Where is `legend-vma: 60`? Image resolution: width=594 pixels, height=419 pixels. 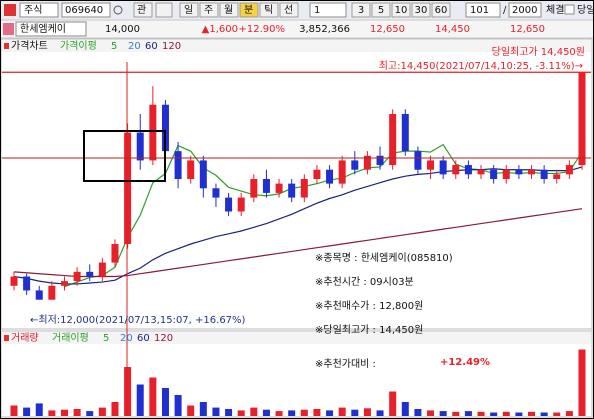
legend-vma: 60 is located at coordinates (143, 338).